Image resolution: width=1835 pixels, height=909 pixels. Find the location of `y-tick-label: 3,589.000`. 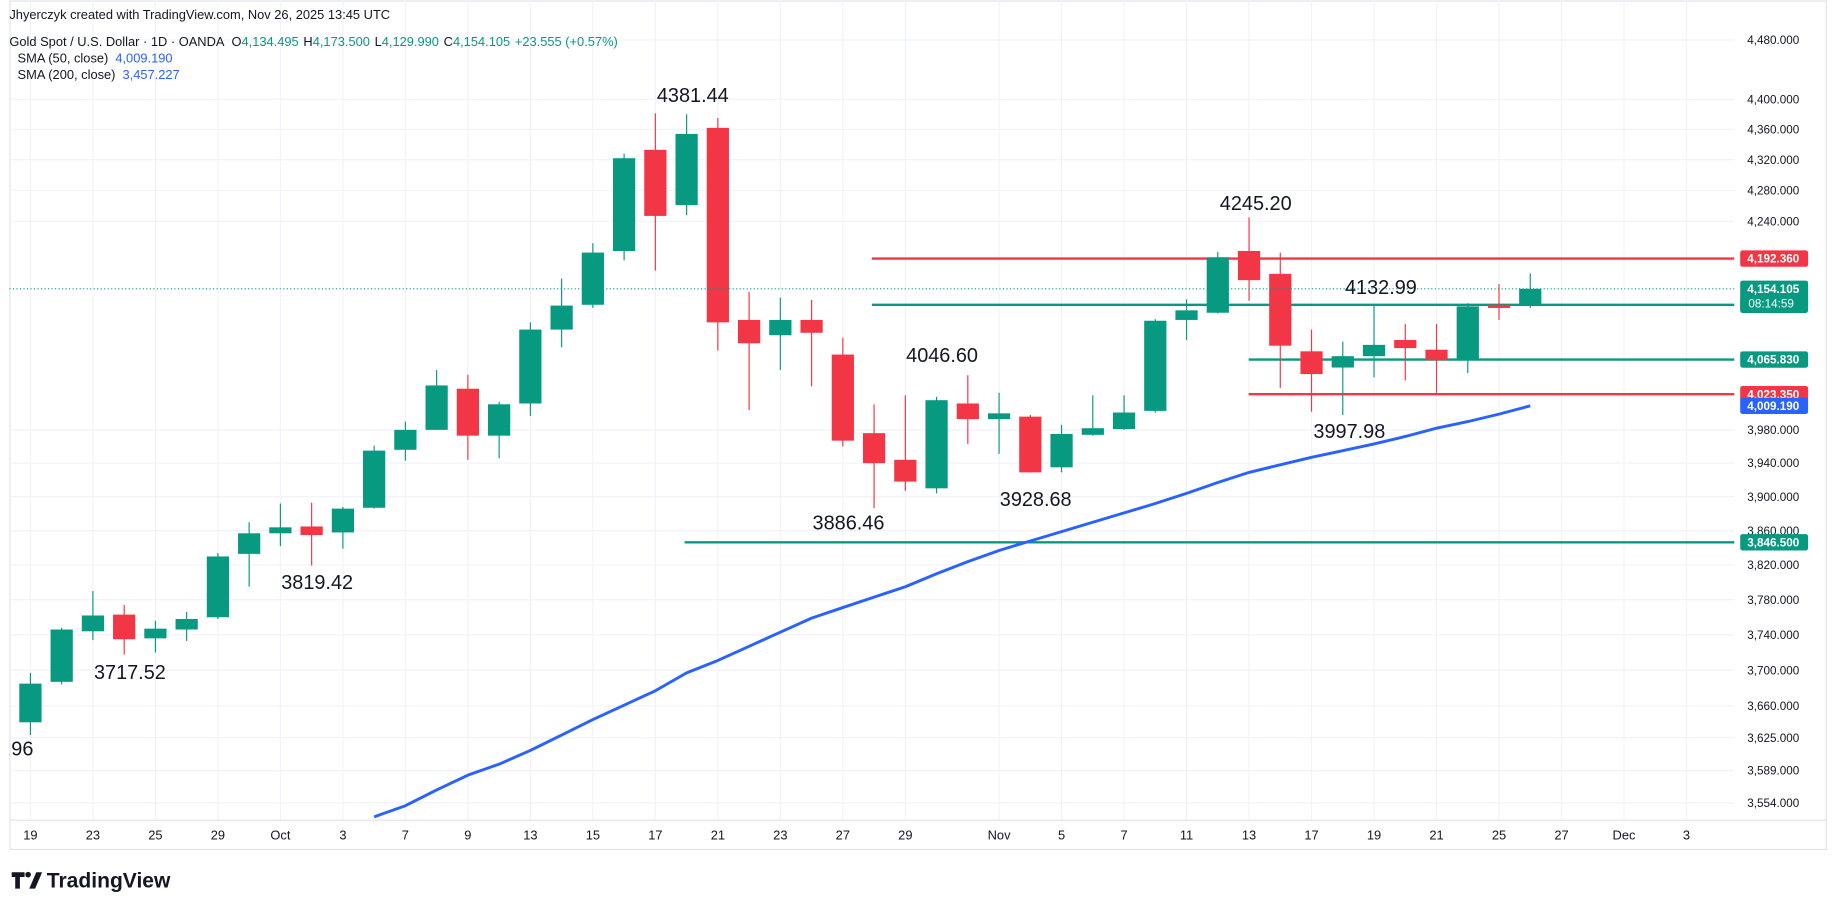

y-tick-label: 3,589.000 is located at coordinates (1773, 771).